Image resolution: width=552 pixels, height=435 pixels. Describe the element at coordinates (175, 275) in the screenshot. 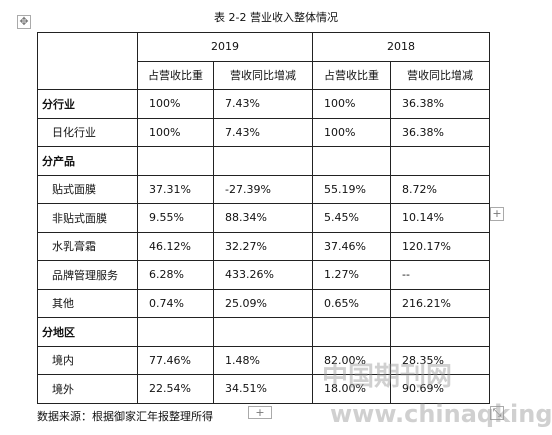

I see `cell: 6.28%` at that location.